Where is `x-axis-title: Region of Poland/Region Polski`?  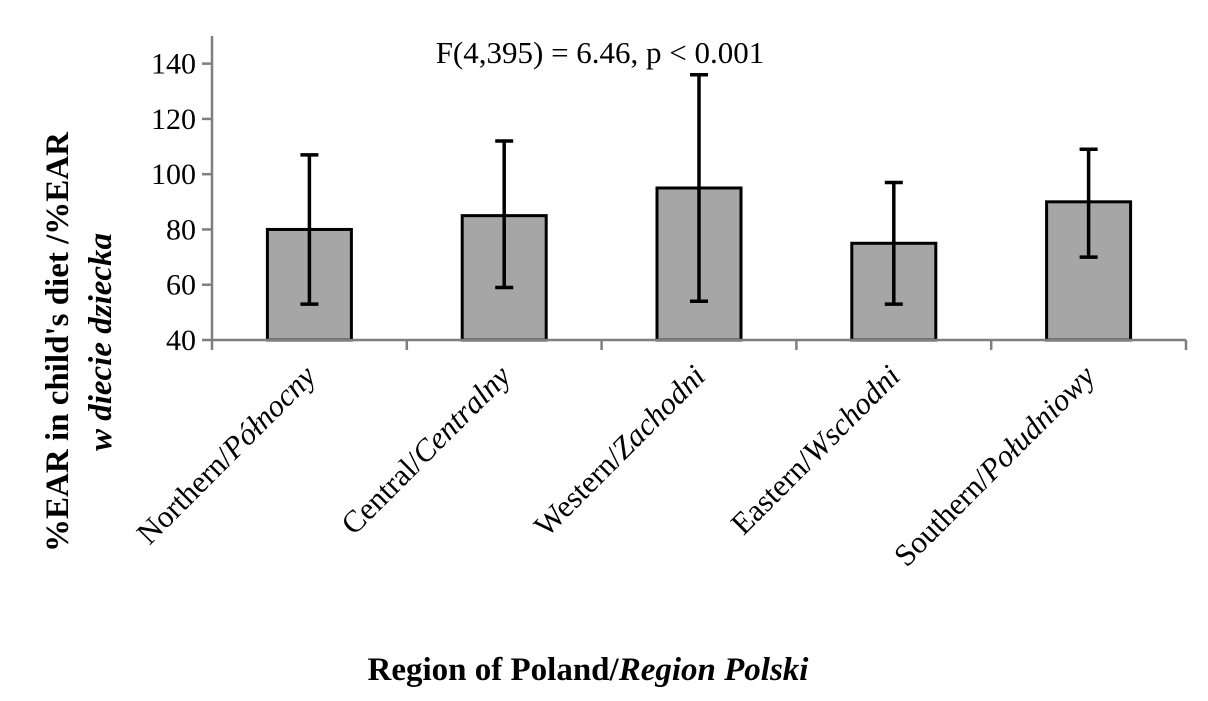 x-axis-title: Region of Poland/Region Polski is located at coordinates (589, 670).